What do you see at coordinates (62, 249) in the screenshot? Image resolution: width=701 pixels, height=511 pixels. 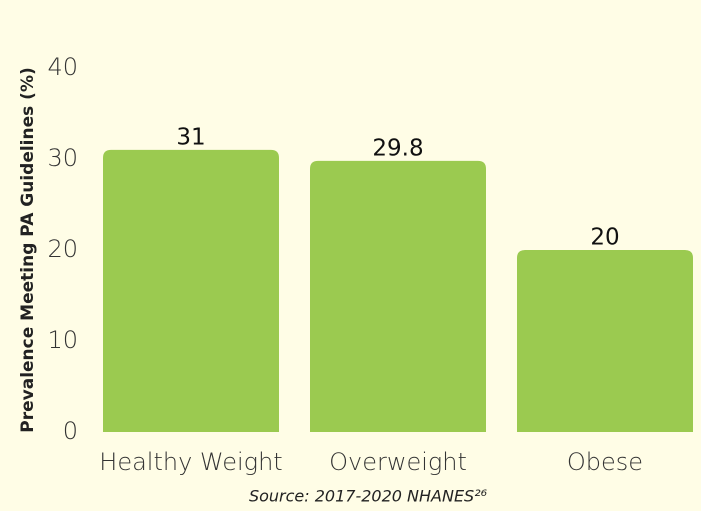 I see `y-tick-label: 20` at bounding box center [62, 249].